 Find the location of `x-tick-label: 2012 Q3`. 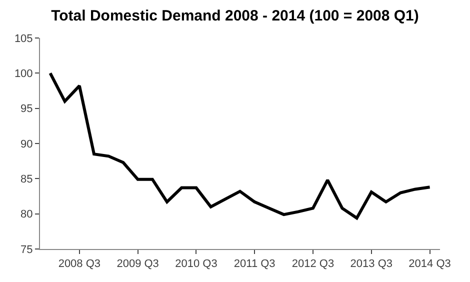

x-tick-label: 2012 Q3 is located at coordinates (313, 264).